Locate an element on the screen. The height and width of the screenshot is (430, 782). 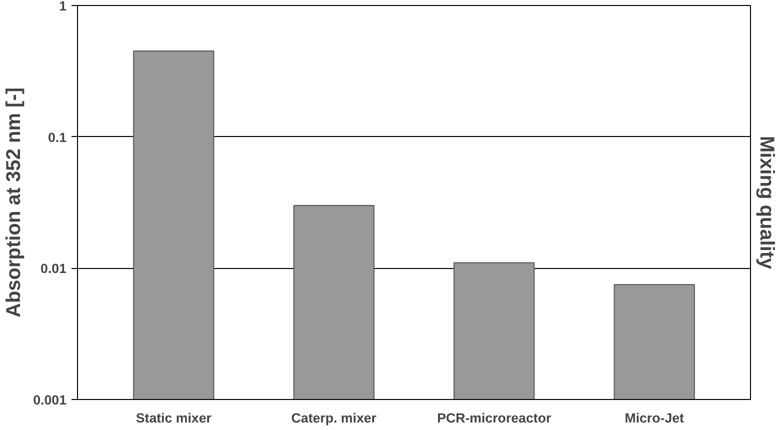
y-tick-label: 0.001 is located at coordinates (50, 400).